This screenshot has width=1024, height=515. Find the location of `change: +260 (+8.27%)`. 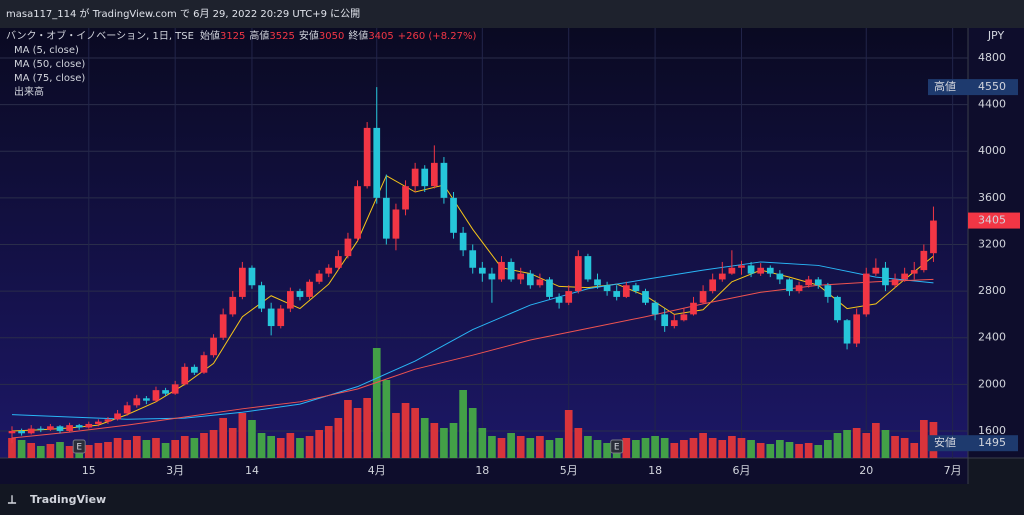

change: +260 (+8.27%) is located at coordinates (437, 36).